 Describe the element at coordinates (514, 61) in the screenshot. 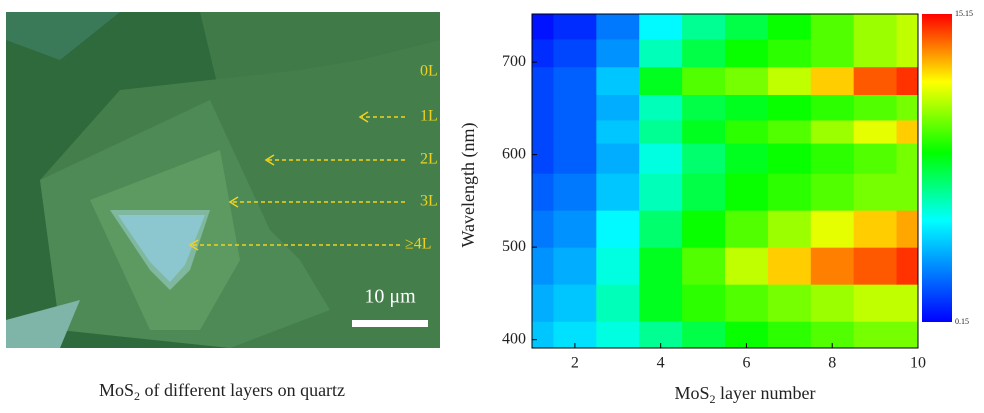

I see `y-tick-label: 700` at that location.